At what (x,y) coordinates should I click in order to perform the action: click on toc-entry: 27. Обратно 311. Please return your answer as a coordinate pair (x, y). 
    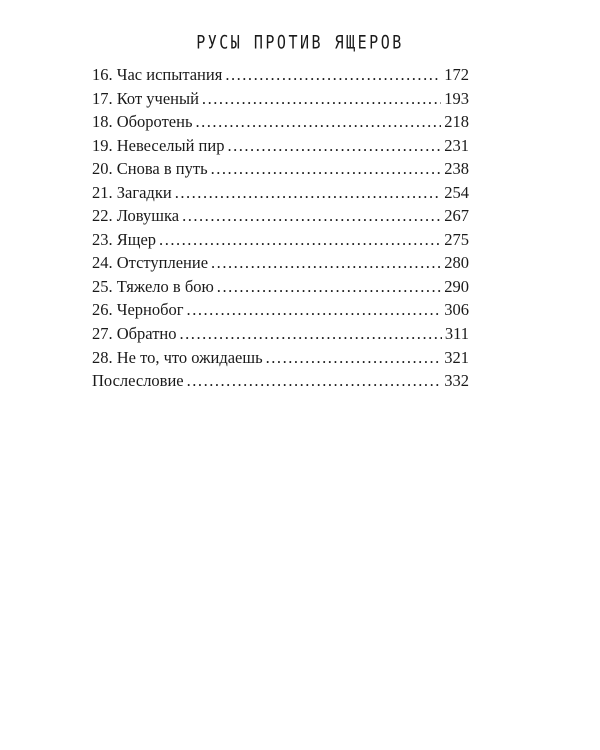
    Looking at the image, I should click on (280, 334).